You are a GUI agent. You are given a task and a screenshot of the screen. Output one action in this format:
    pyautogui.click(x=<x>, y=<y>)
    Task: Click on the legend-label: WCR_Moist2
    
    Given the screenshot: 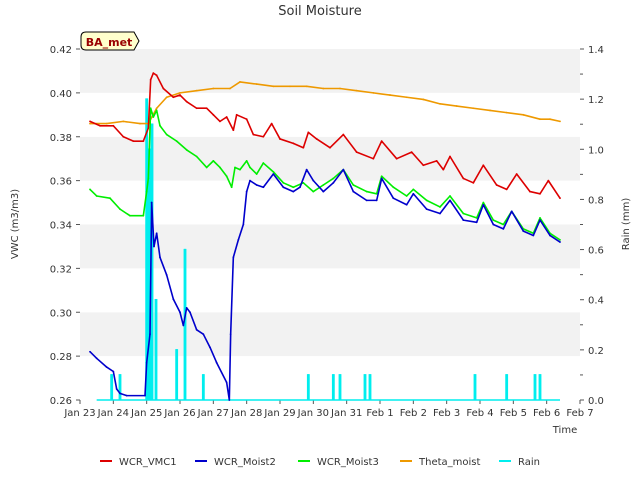 What is the action you would take?
    pyautogui.click(x=245, y=462)
    